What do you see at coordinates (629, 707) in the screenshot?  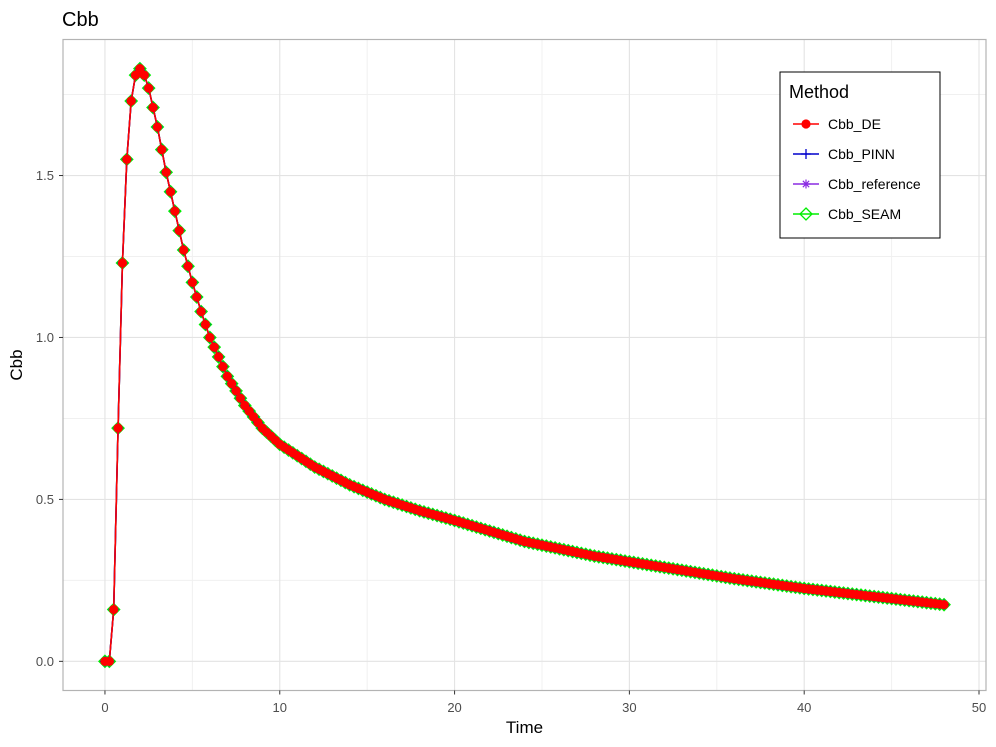 I see `x-tick-label: 30` at bounding box center [629, 707].